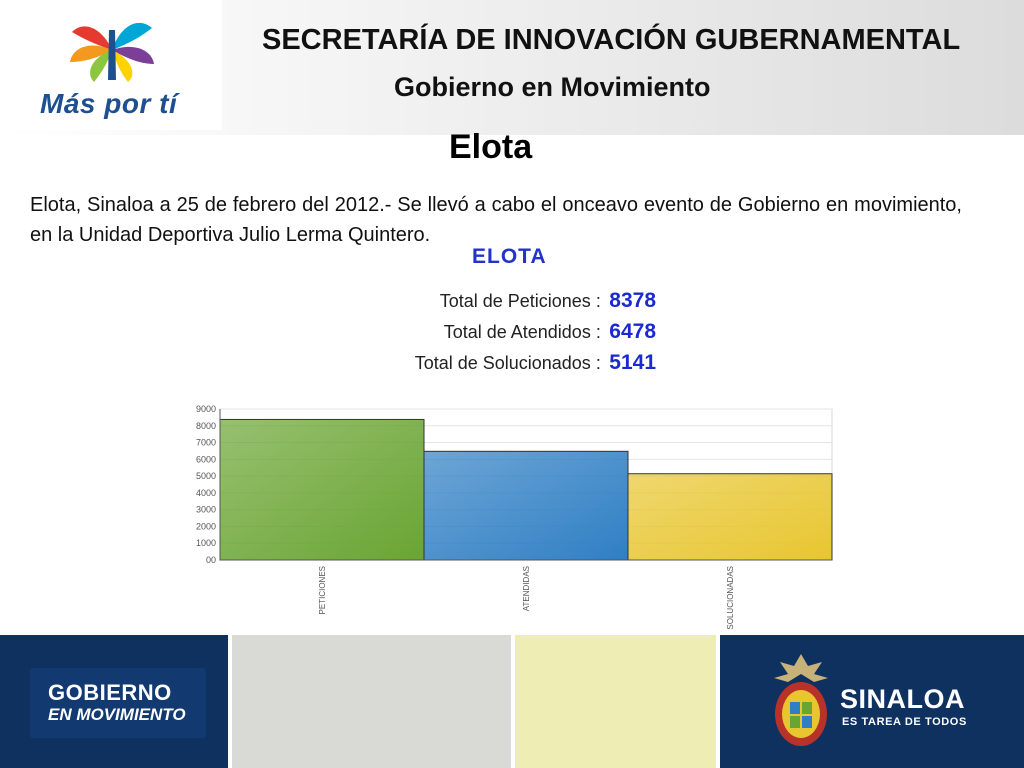  Describe the element at coordinates (491, 147) in the screenshot. I see `page-title: Elota` at that location.